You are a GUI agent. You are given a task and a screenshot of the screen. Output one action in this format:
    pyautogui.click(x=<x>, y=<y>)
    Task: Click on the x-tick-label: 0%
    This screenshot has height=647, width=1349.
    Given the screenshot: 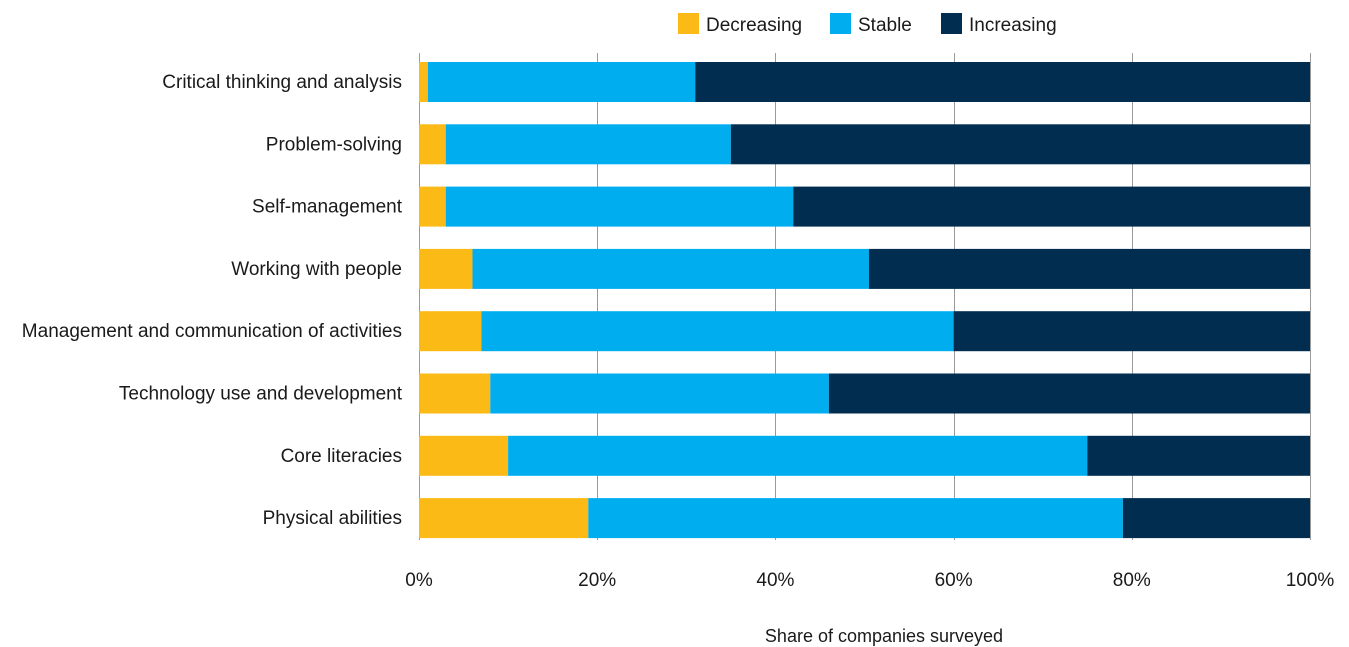 What is the action you would take?
    pyautogui.click(x=419, y=580)
    